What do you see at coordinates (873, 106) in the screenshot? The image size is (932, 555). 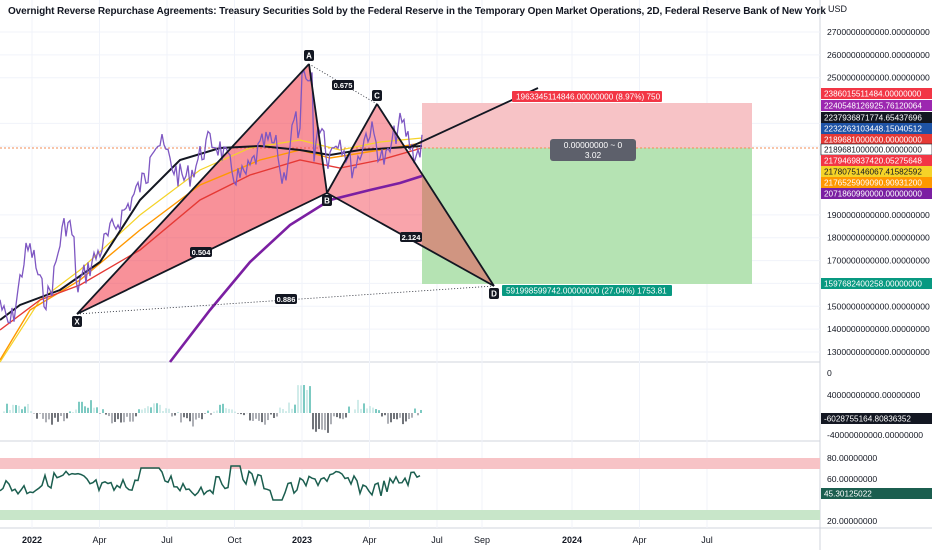 I see `price-label: 2240548126925.76120064` at bounding box center [873, 106].